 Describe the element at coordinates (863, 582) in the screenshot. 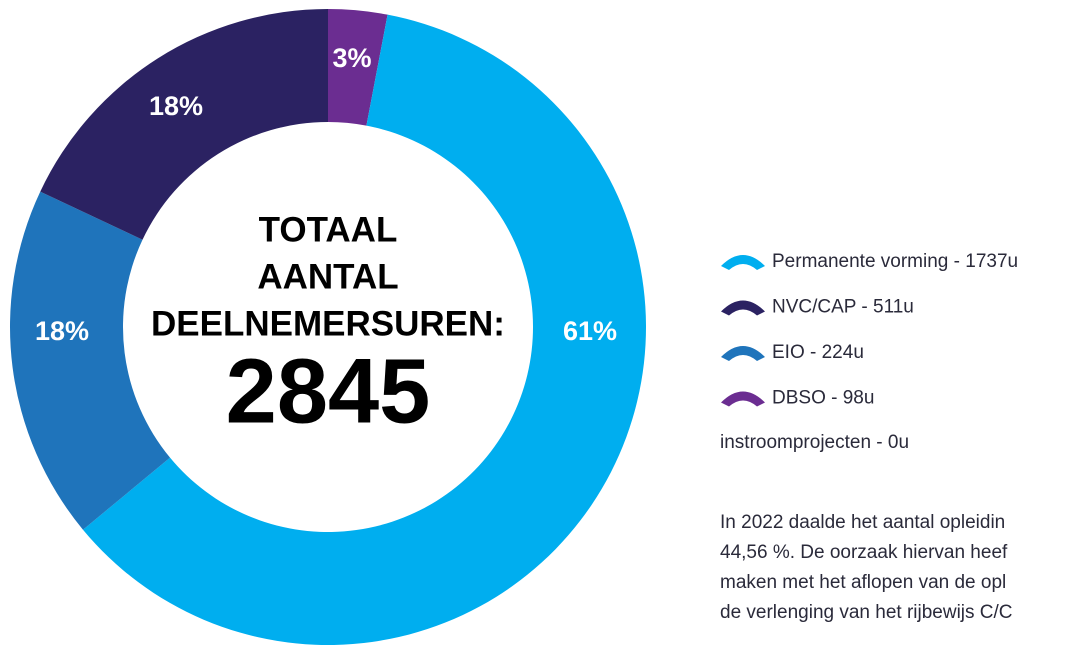

I see `paragraph-line: maken met het aflopen van de opl` at that location.